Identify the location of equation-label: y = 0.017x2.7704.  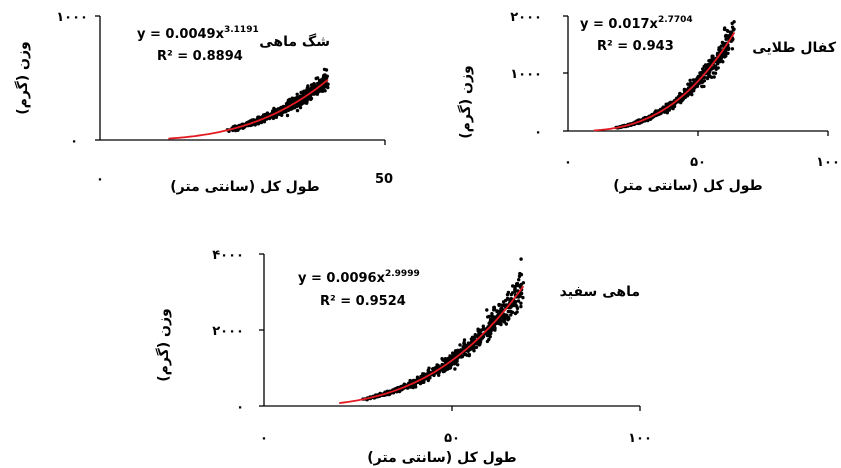
(636, 23).